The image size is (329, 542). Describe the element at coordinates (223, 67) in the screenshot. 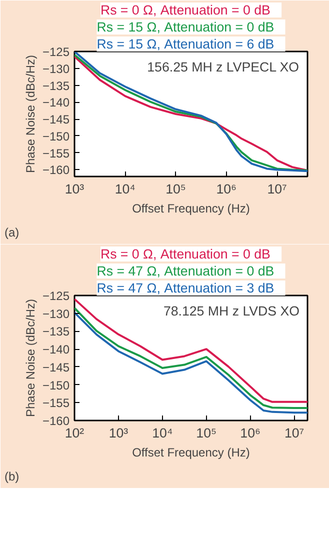

I see `text: 156.25 MH z LVPECL XO` at that location.